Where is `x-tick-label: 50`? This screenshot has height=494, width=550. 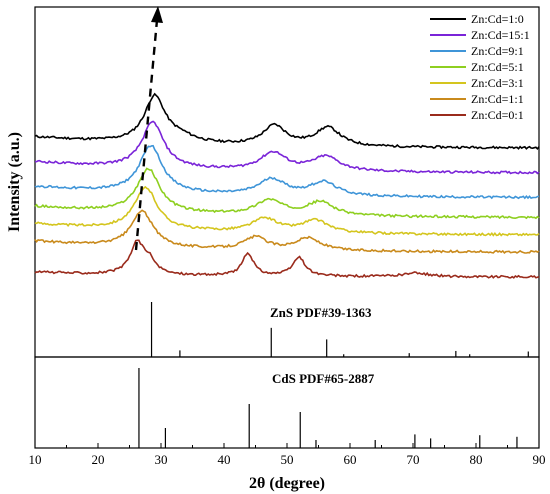 x-tick-label: 50 is located at coordinates (287, 459).